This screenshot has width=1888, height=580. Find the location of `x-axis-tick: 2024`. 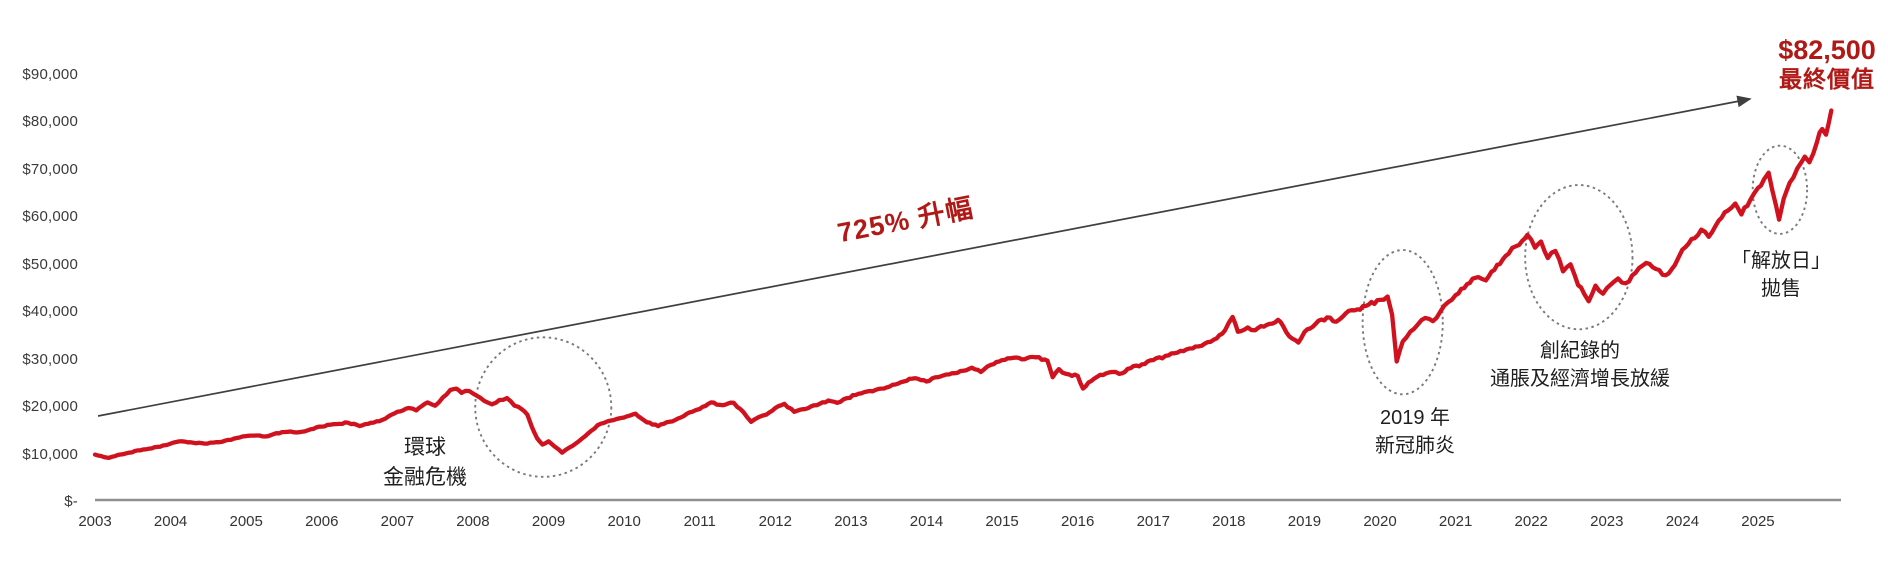

x-axis-tick: 2024 is located at coordinates (1682, 521).